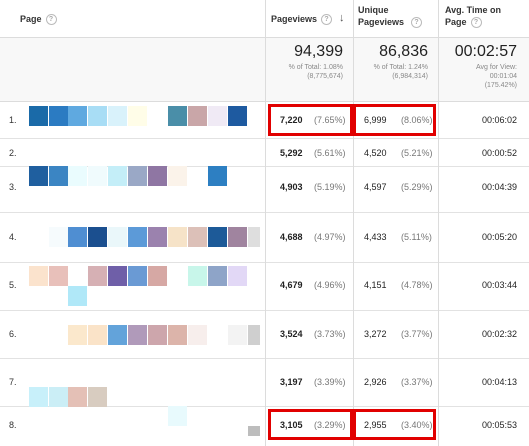 The width and height of the screenshot is (529, 446). What do you see at coordinates (13, 237) in the screenshot?
I see `row-number: 4.` at bounding box center [13, 237].